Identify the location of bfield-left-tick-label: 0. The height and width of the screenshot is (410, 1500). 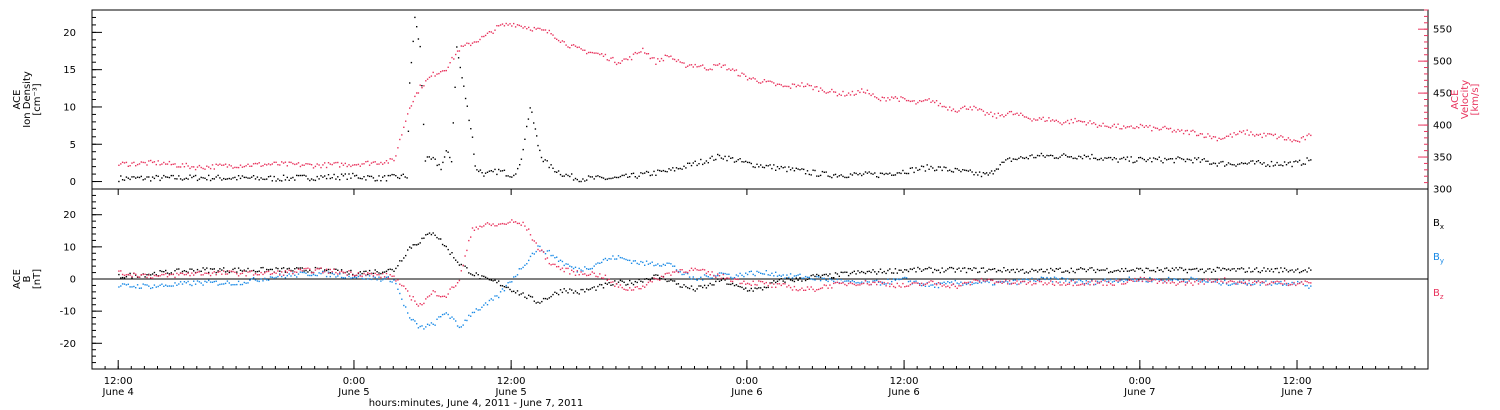
(73, 280).